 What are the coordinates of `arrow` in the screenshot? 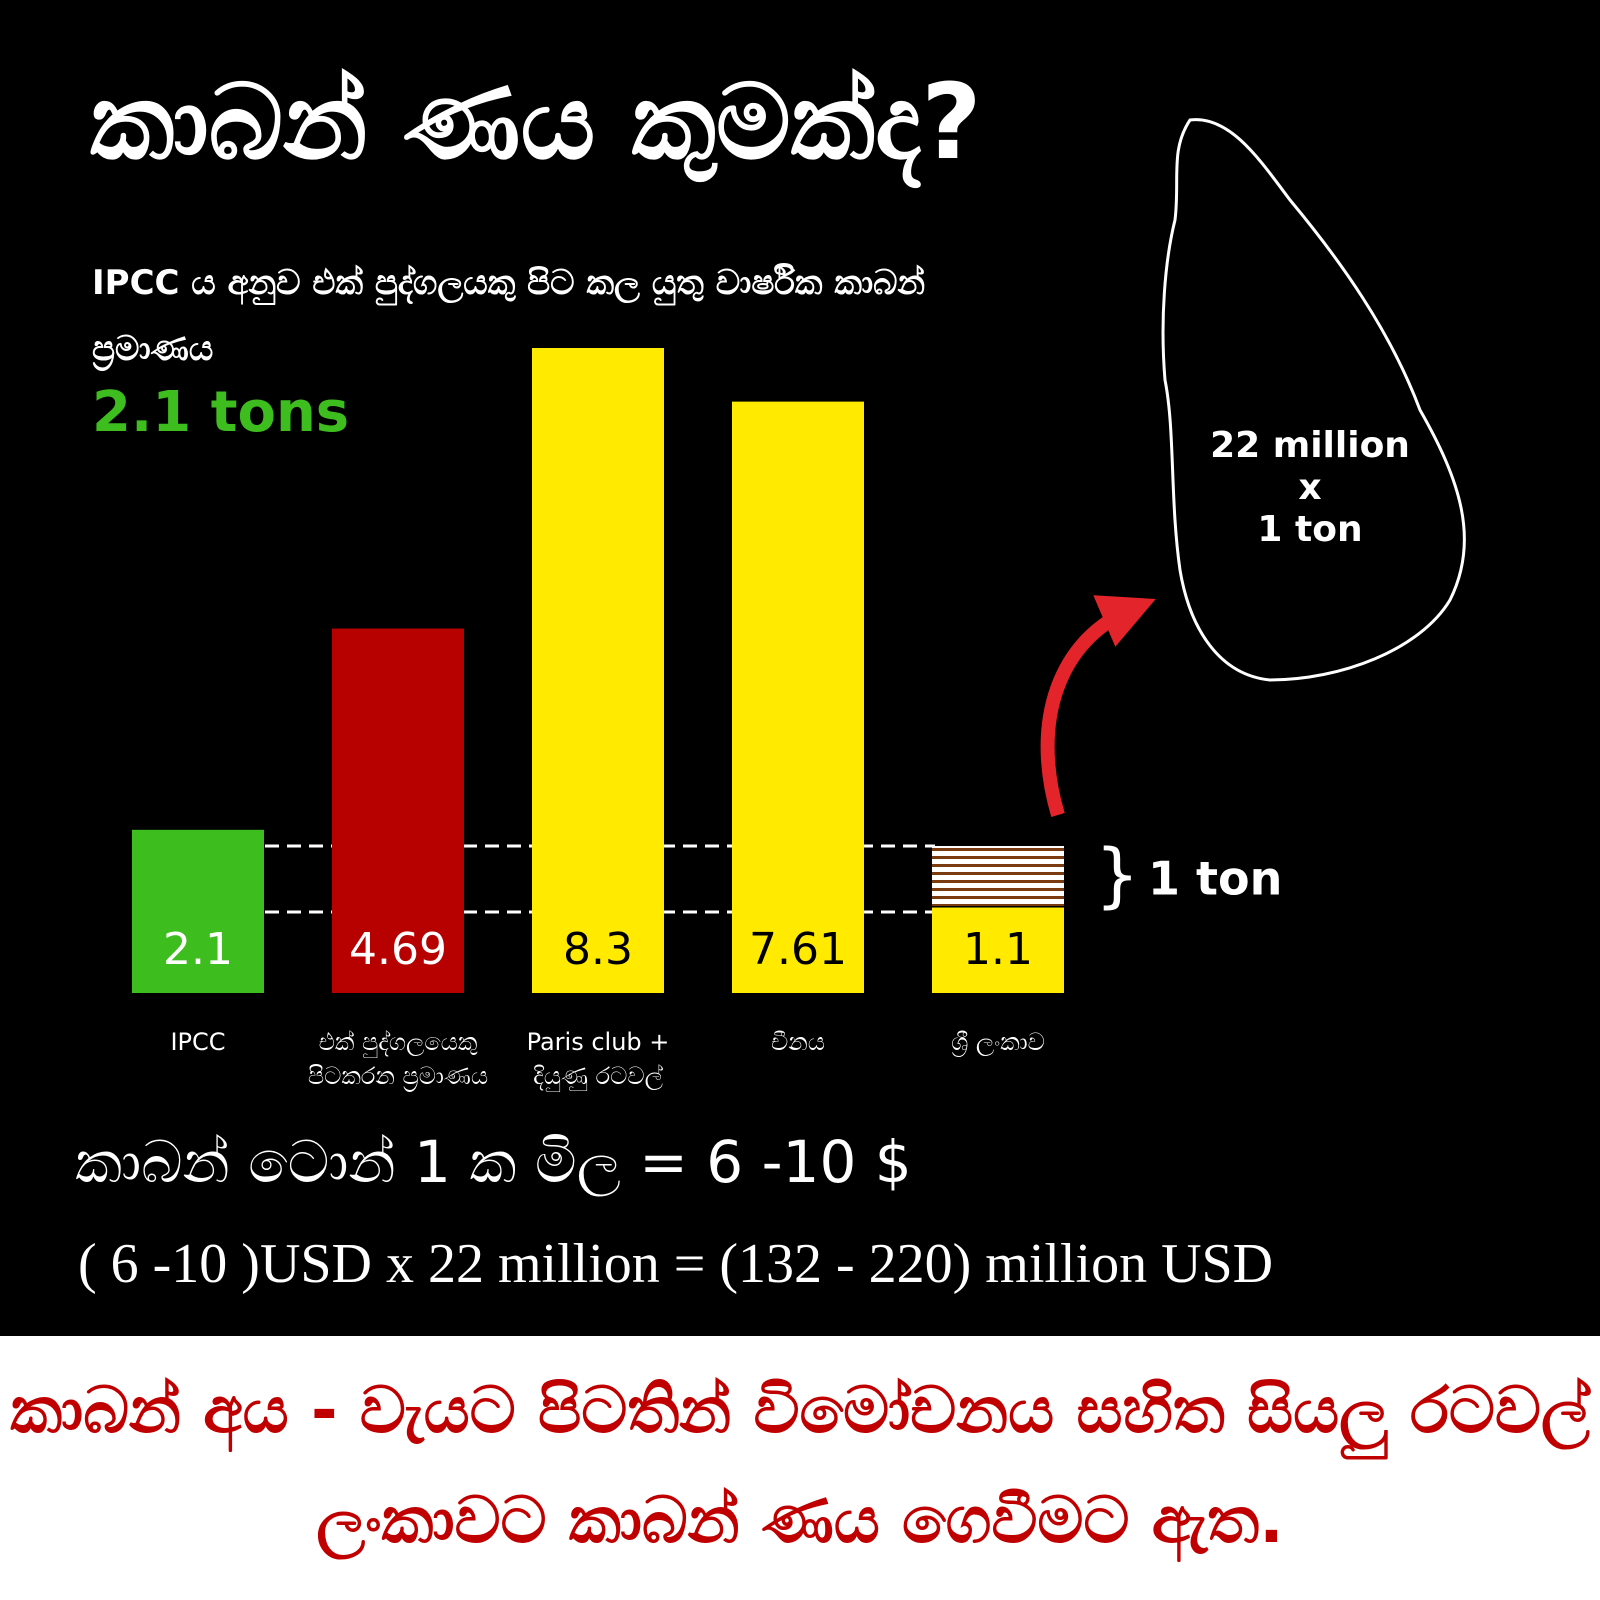 It's located at (1098, 706).